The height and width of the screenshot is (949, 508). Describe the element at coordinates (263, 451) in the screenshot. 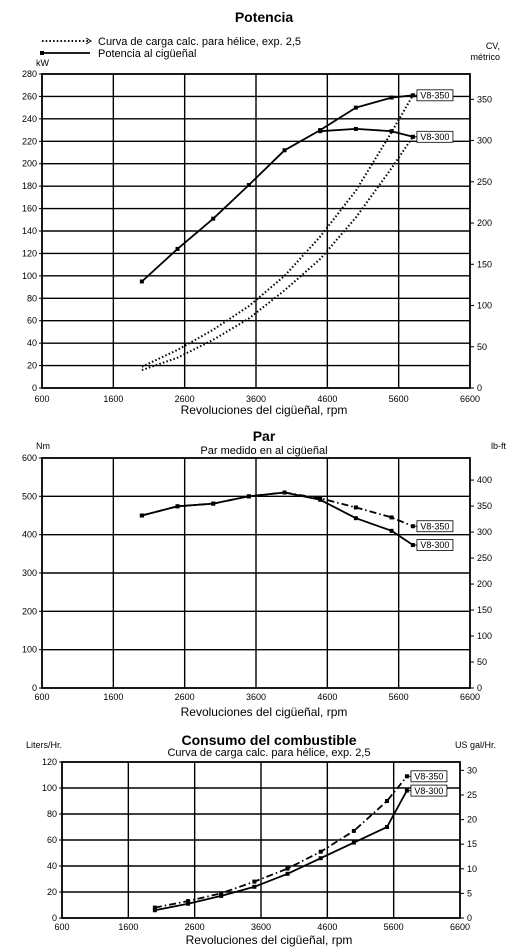

I see `chart-subtitle: Par medido en al cigüeñal` at that location.